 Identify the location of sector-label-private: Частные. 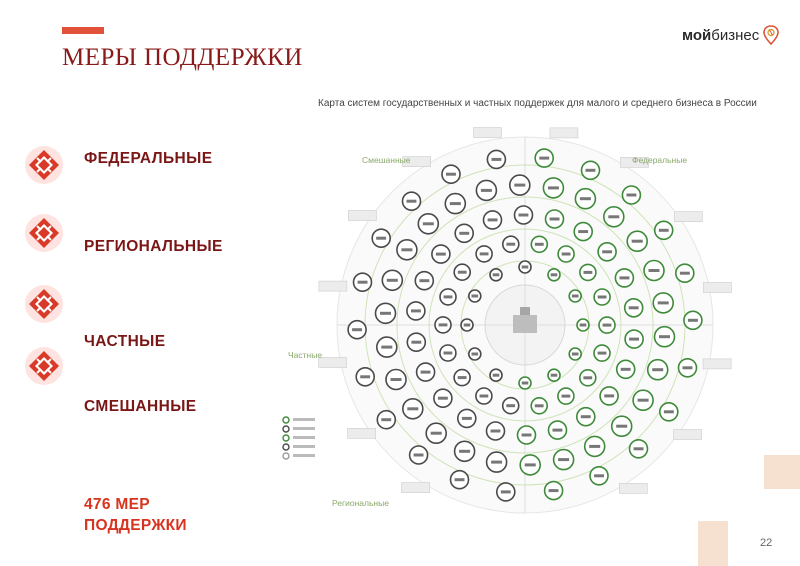
(305, 355).